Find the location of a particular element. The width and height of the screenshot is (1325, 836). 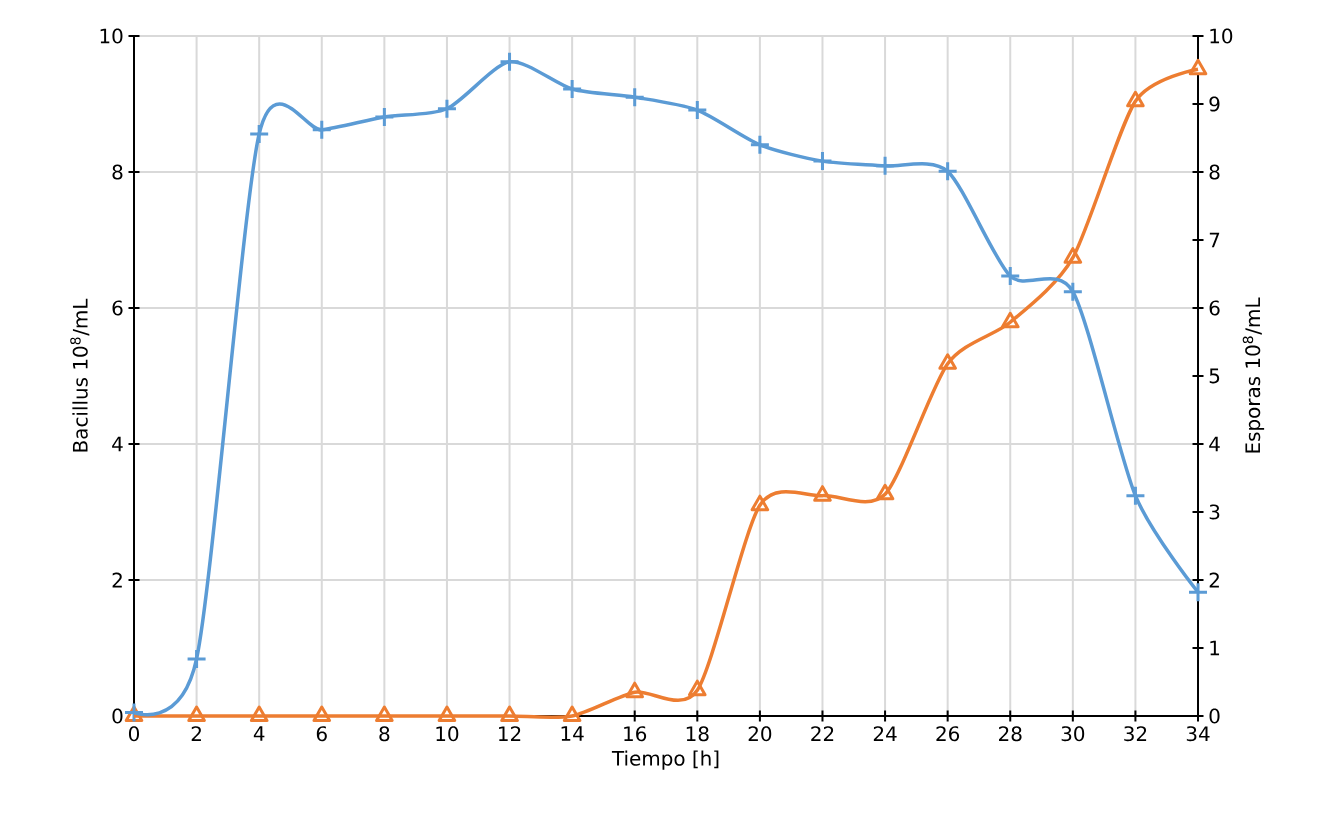

y2-tick-label: 0 is located at coordinates (1214, 716).